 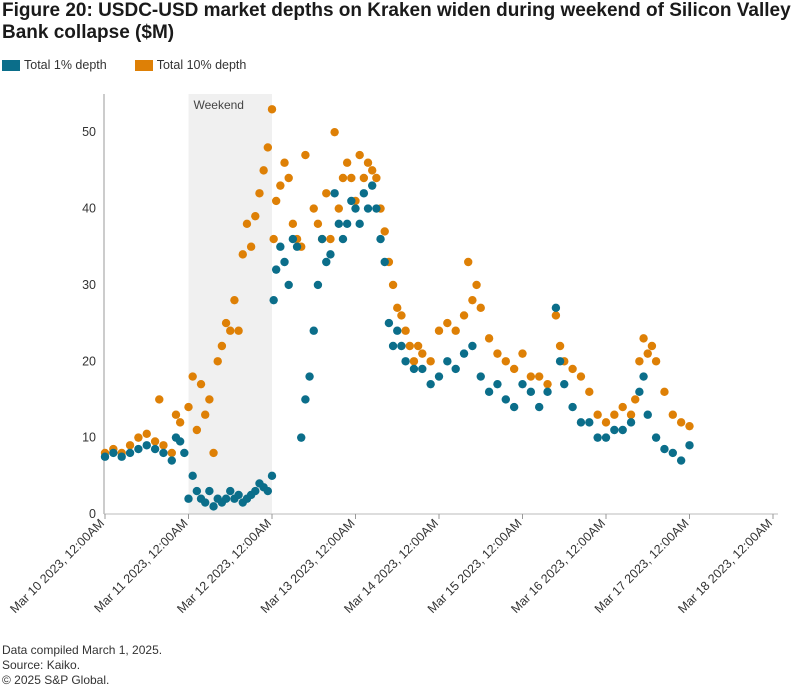 I want to click on legend-label-1pct: Total 1% depth, so click(x=65, y=65).